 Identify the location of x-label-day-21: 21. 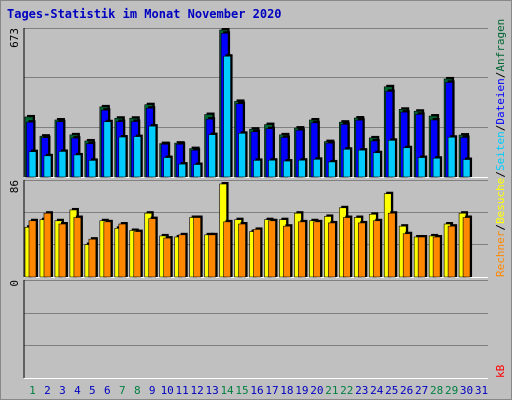
(331, 390).